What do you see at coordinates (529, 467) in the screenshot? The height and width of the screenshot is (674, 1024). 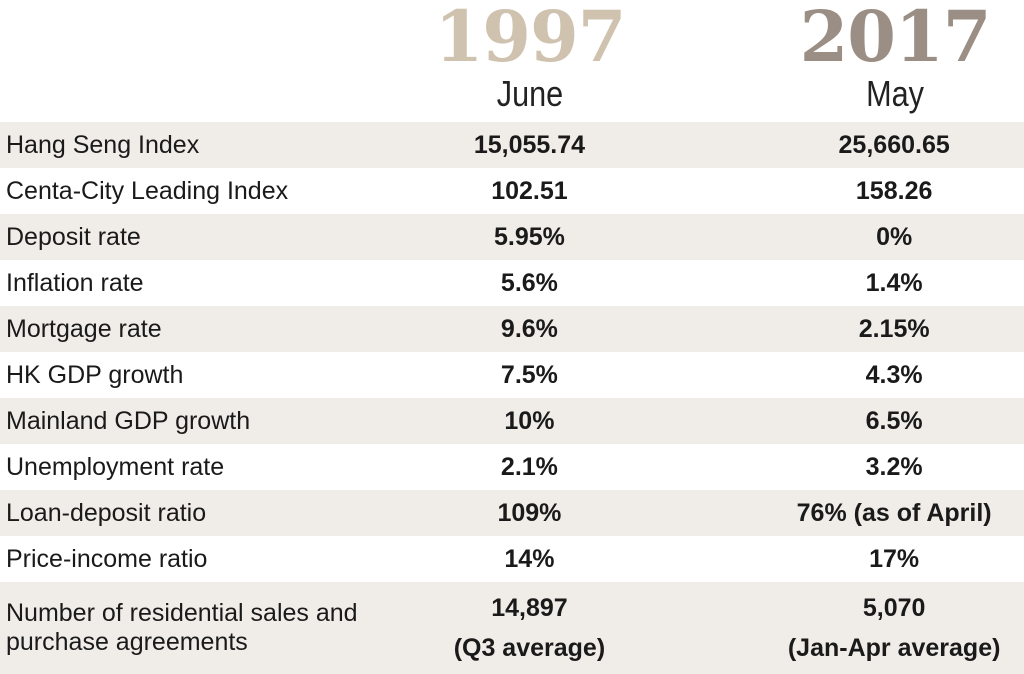 I see `value-1997: 2.1%` at bounding box center [529, 467].